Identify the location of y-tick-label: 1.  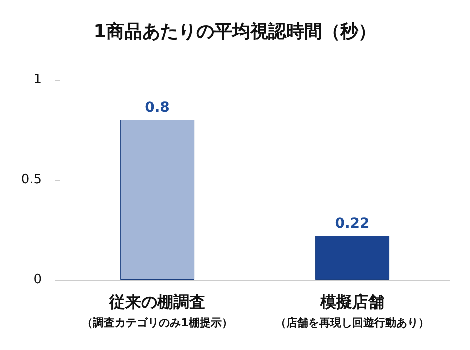
(38, 80).